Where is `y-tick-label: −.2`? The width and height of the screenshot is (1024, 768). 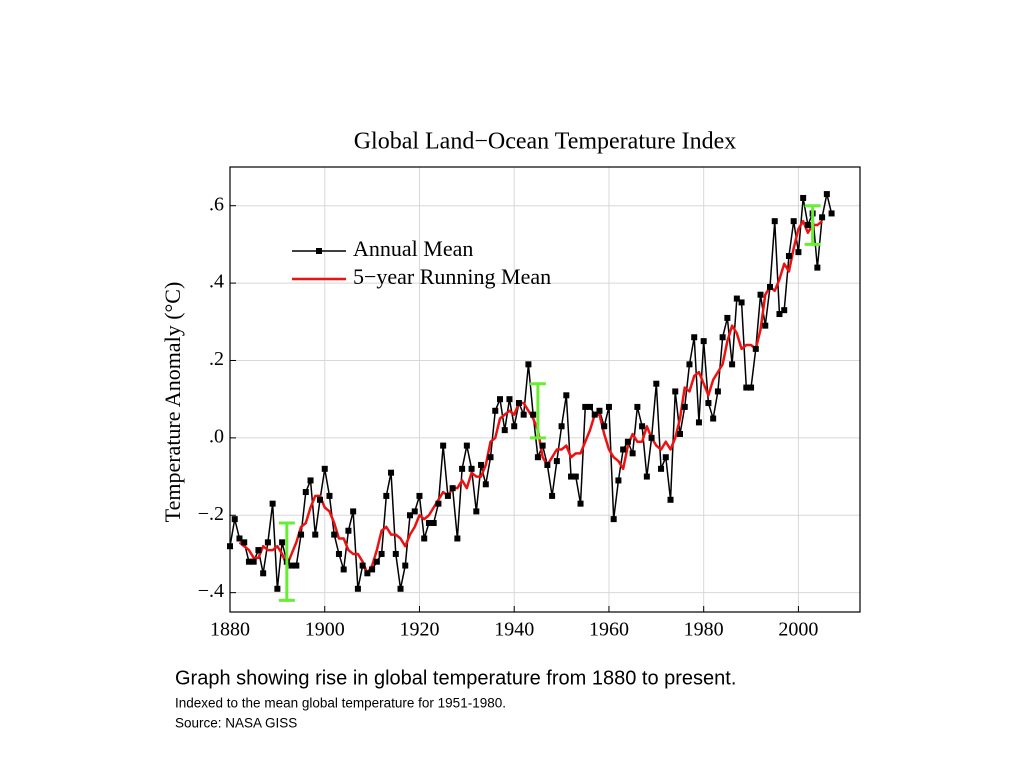
y-tick-label: −.2 is located at coordinates (211, 514).